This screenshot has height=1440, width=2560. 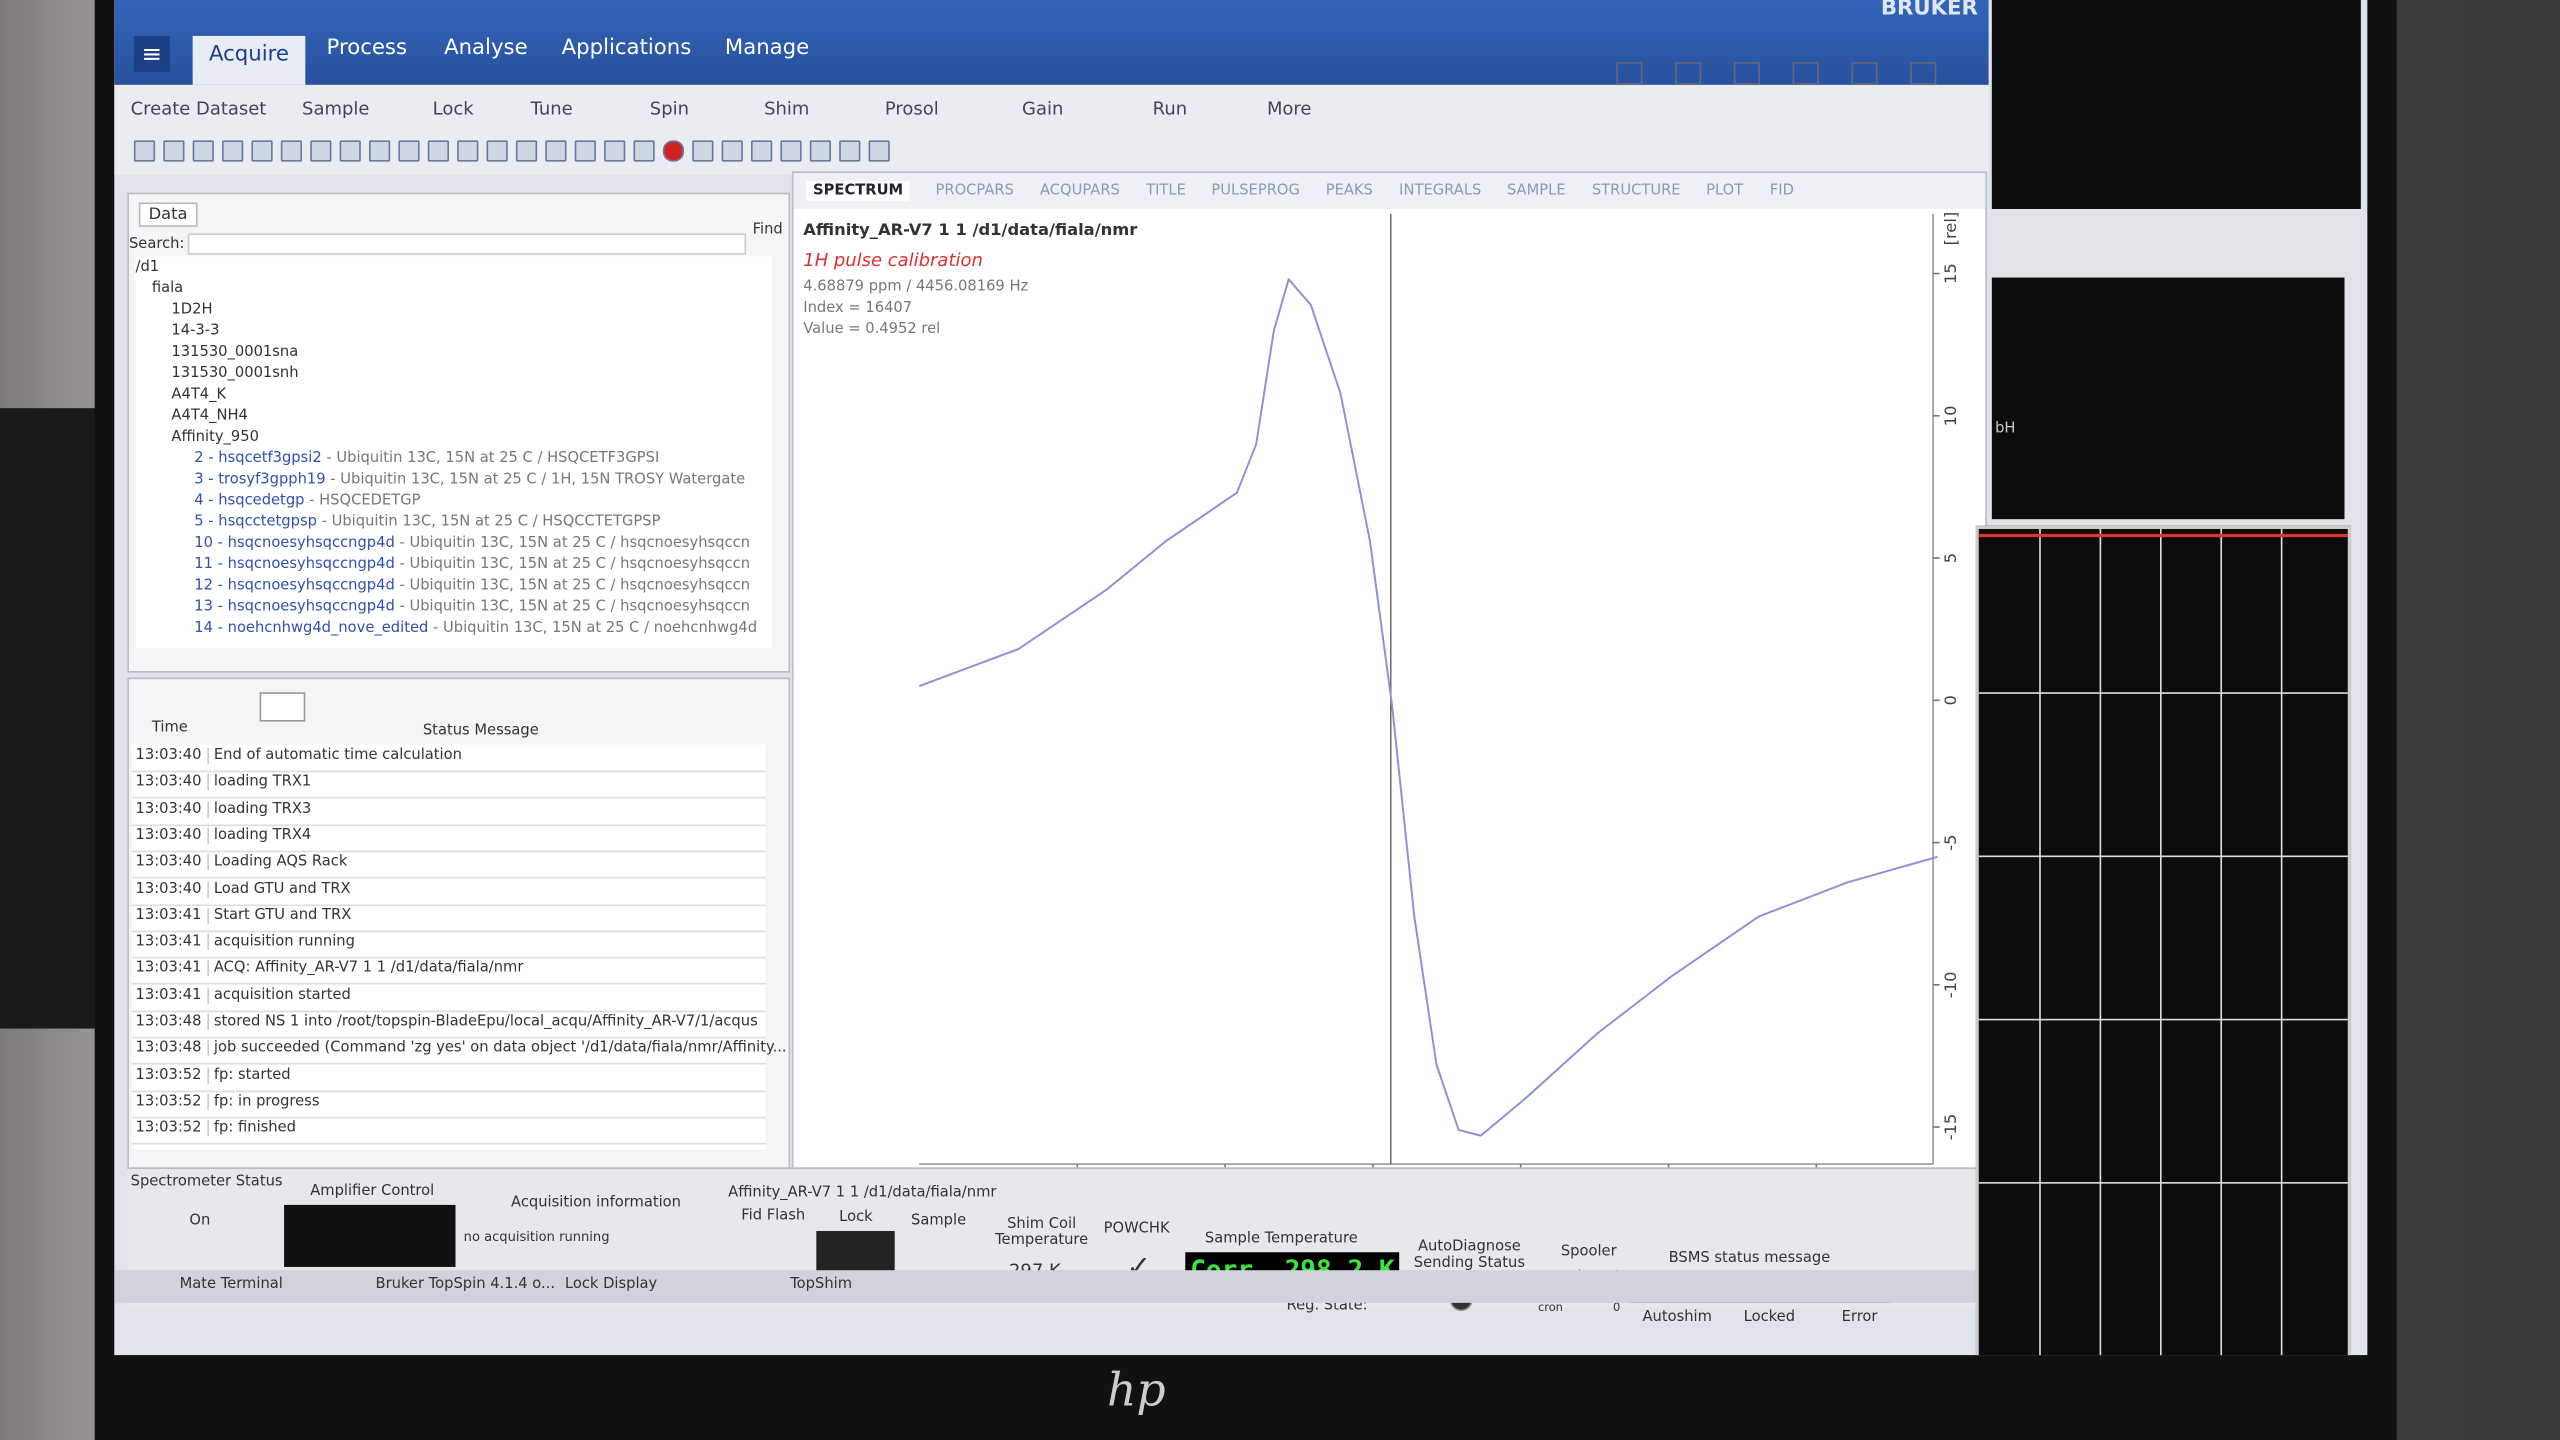 I want to click on hamburger: ≡, so click(x=151, y=53).